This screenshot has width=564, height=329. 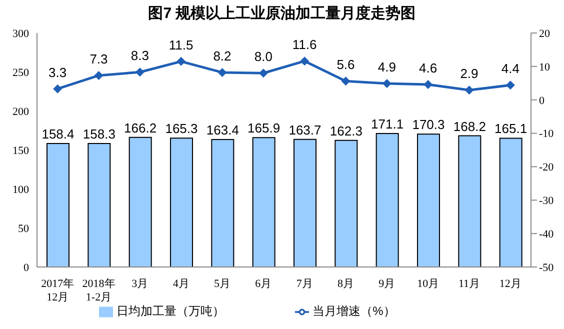 What do you see at coordinates (544, 34) in the screenshot?
I see `y2-tick-label: 20` at bounding box center [544, 34].